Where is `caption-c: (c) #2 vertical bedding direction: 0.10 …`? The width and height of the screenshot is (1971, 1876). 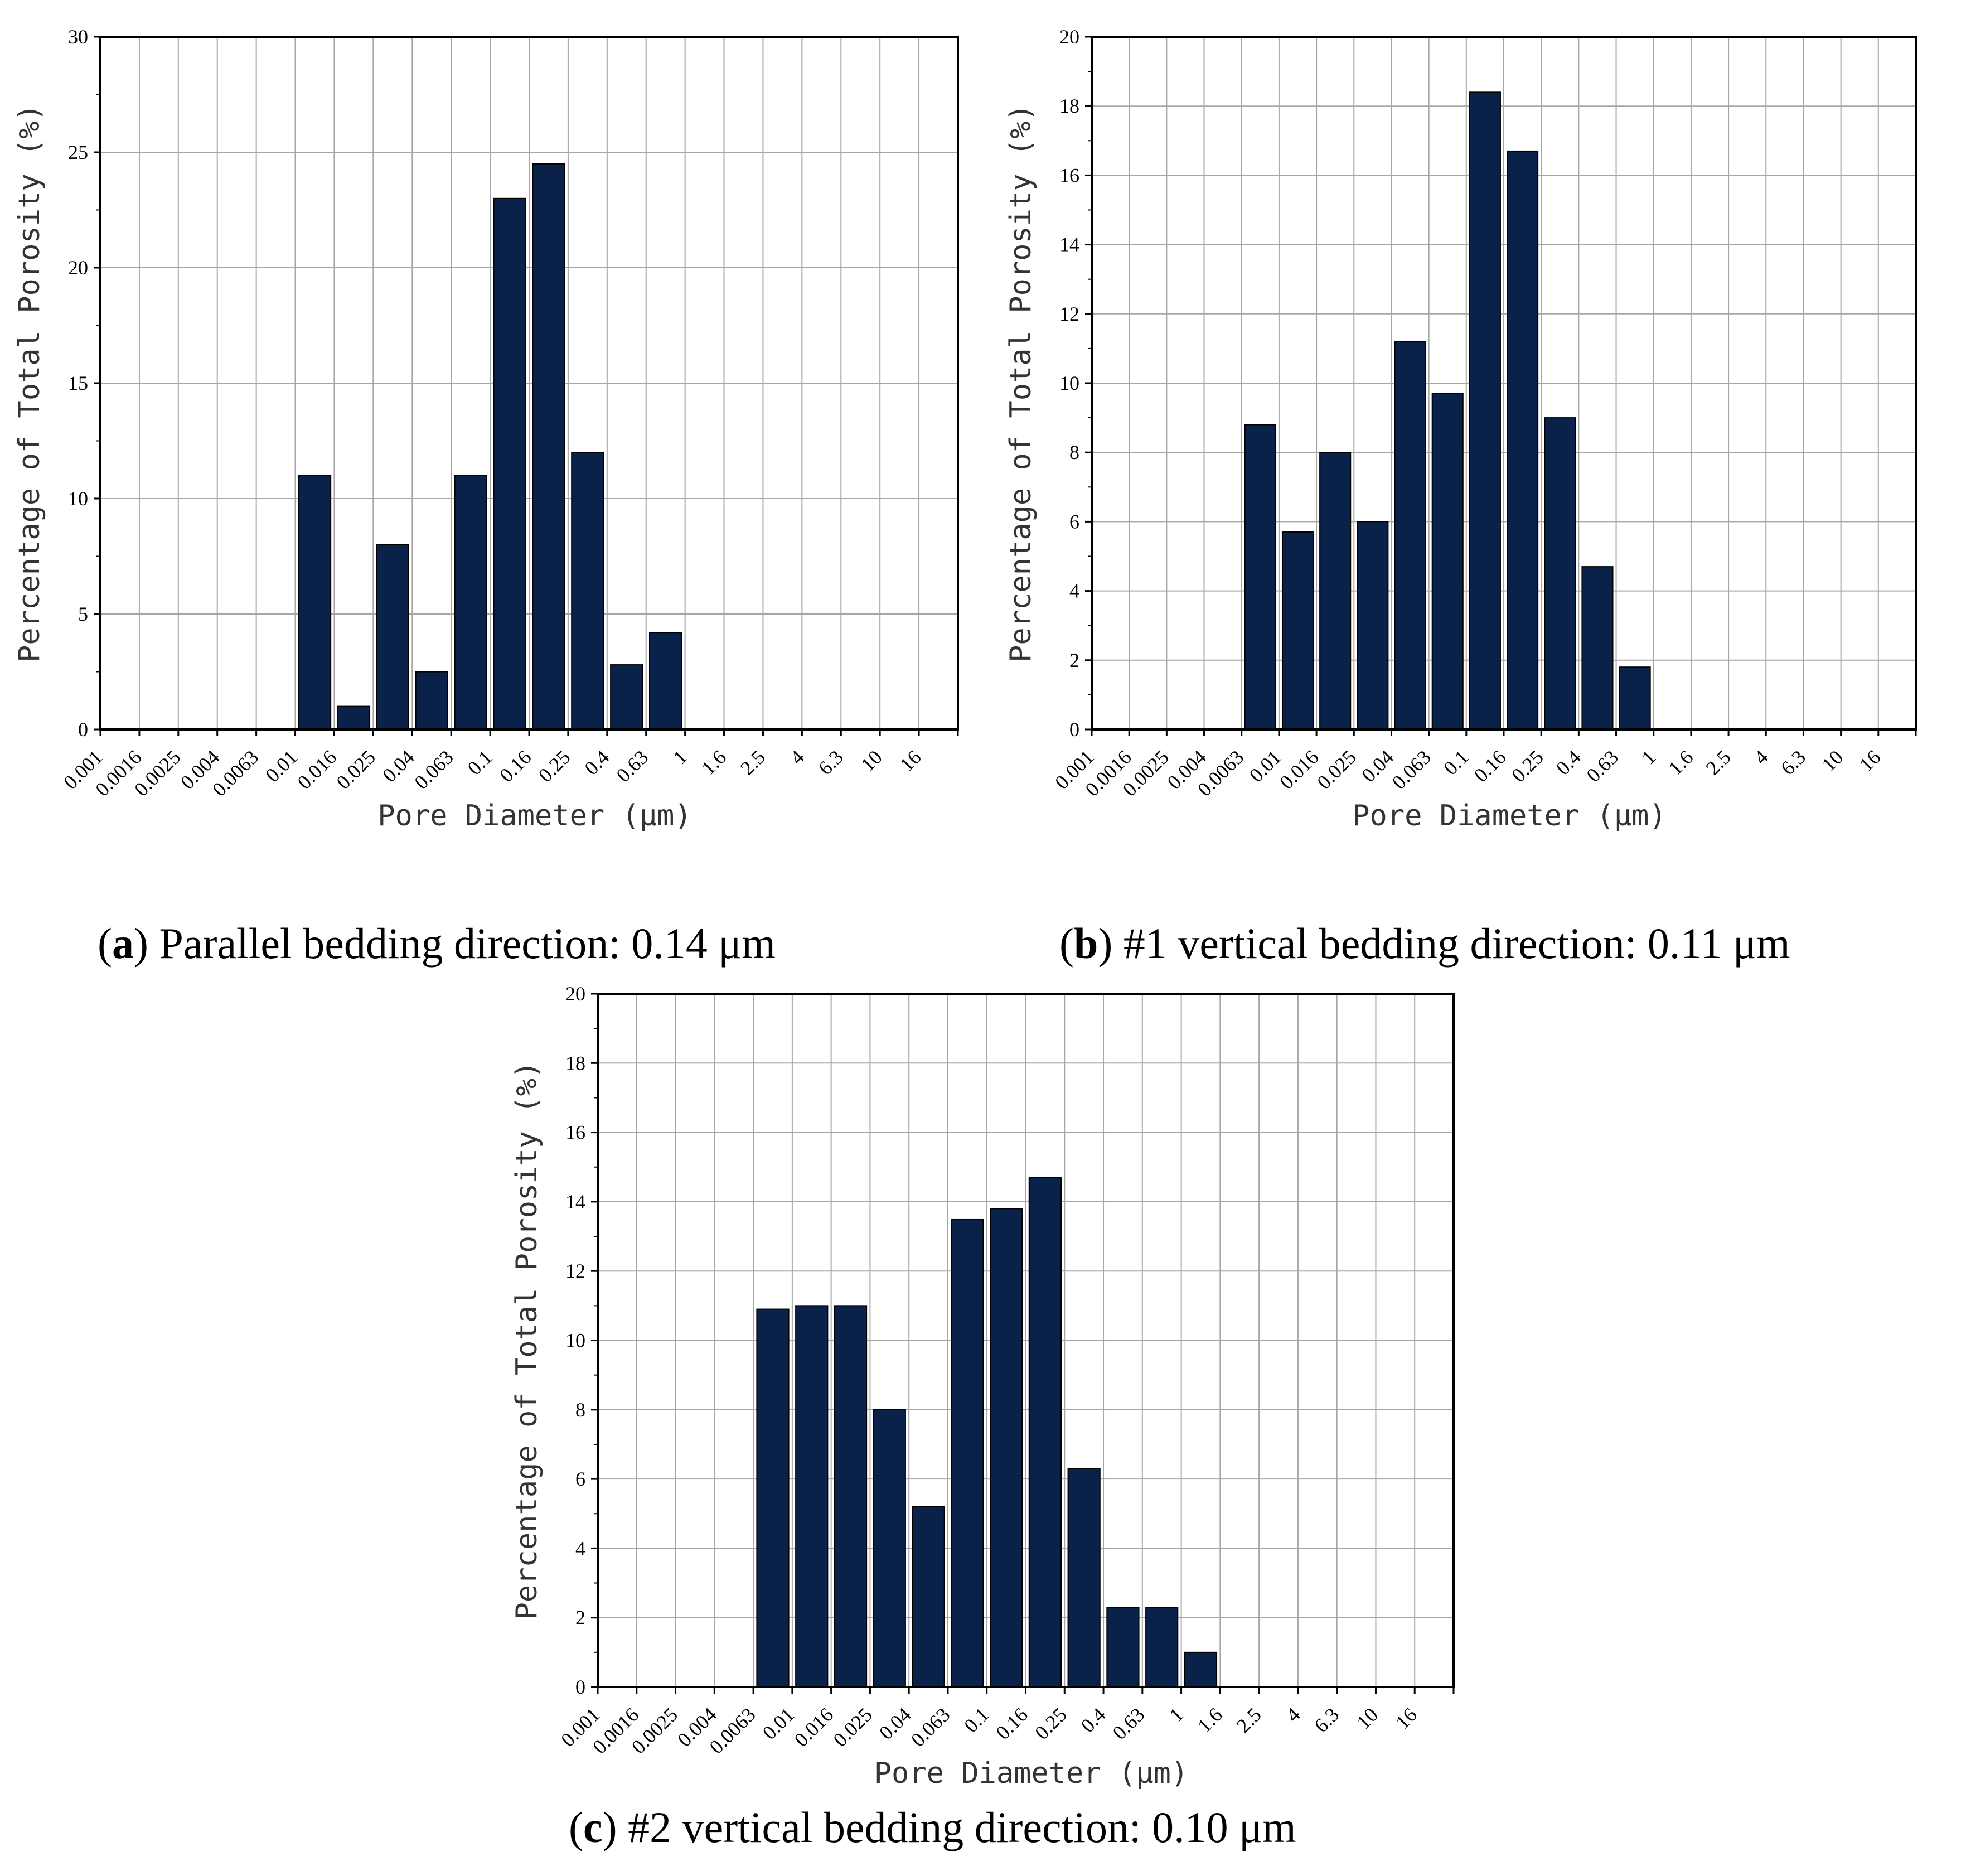 caption-c: (c) #2 vertical bedding direction: 0.10 … is located at coordinates (932, 1827).